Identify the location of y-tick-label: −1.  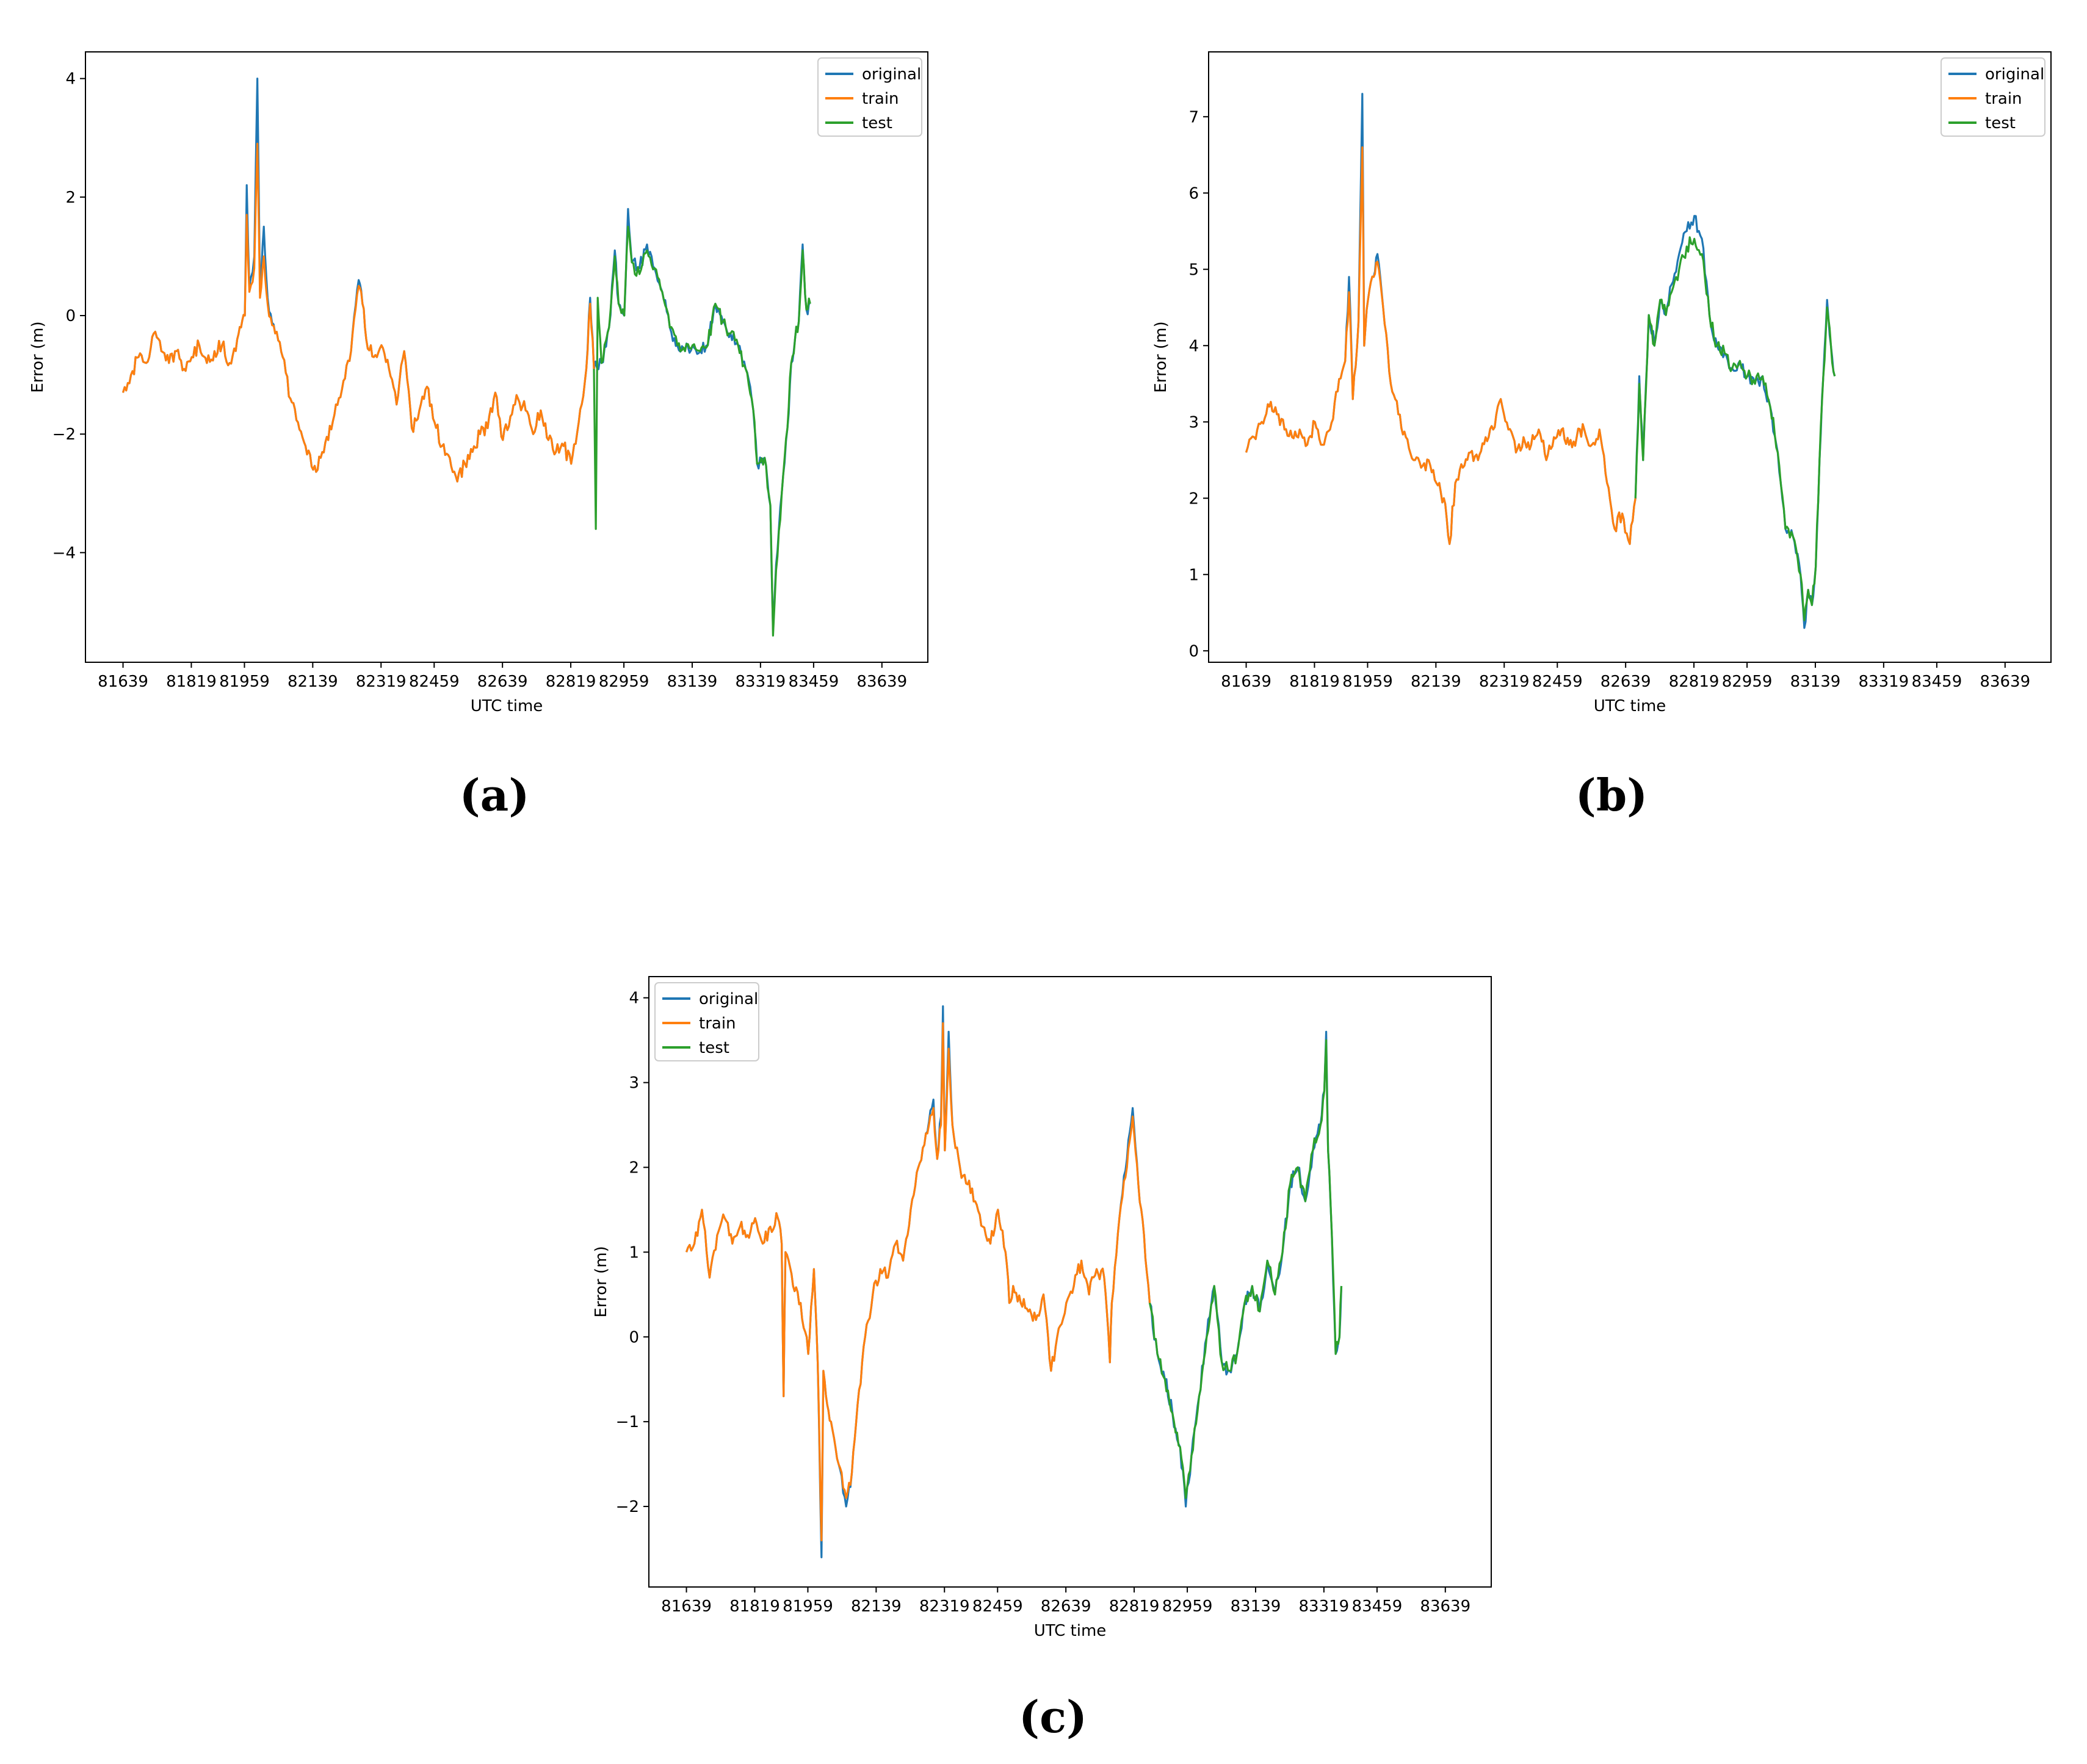
(627, 1422).